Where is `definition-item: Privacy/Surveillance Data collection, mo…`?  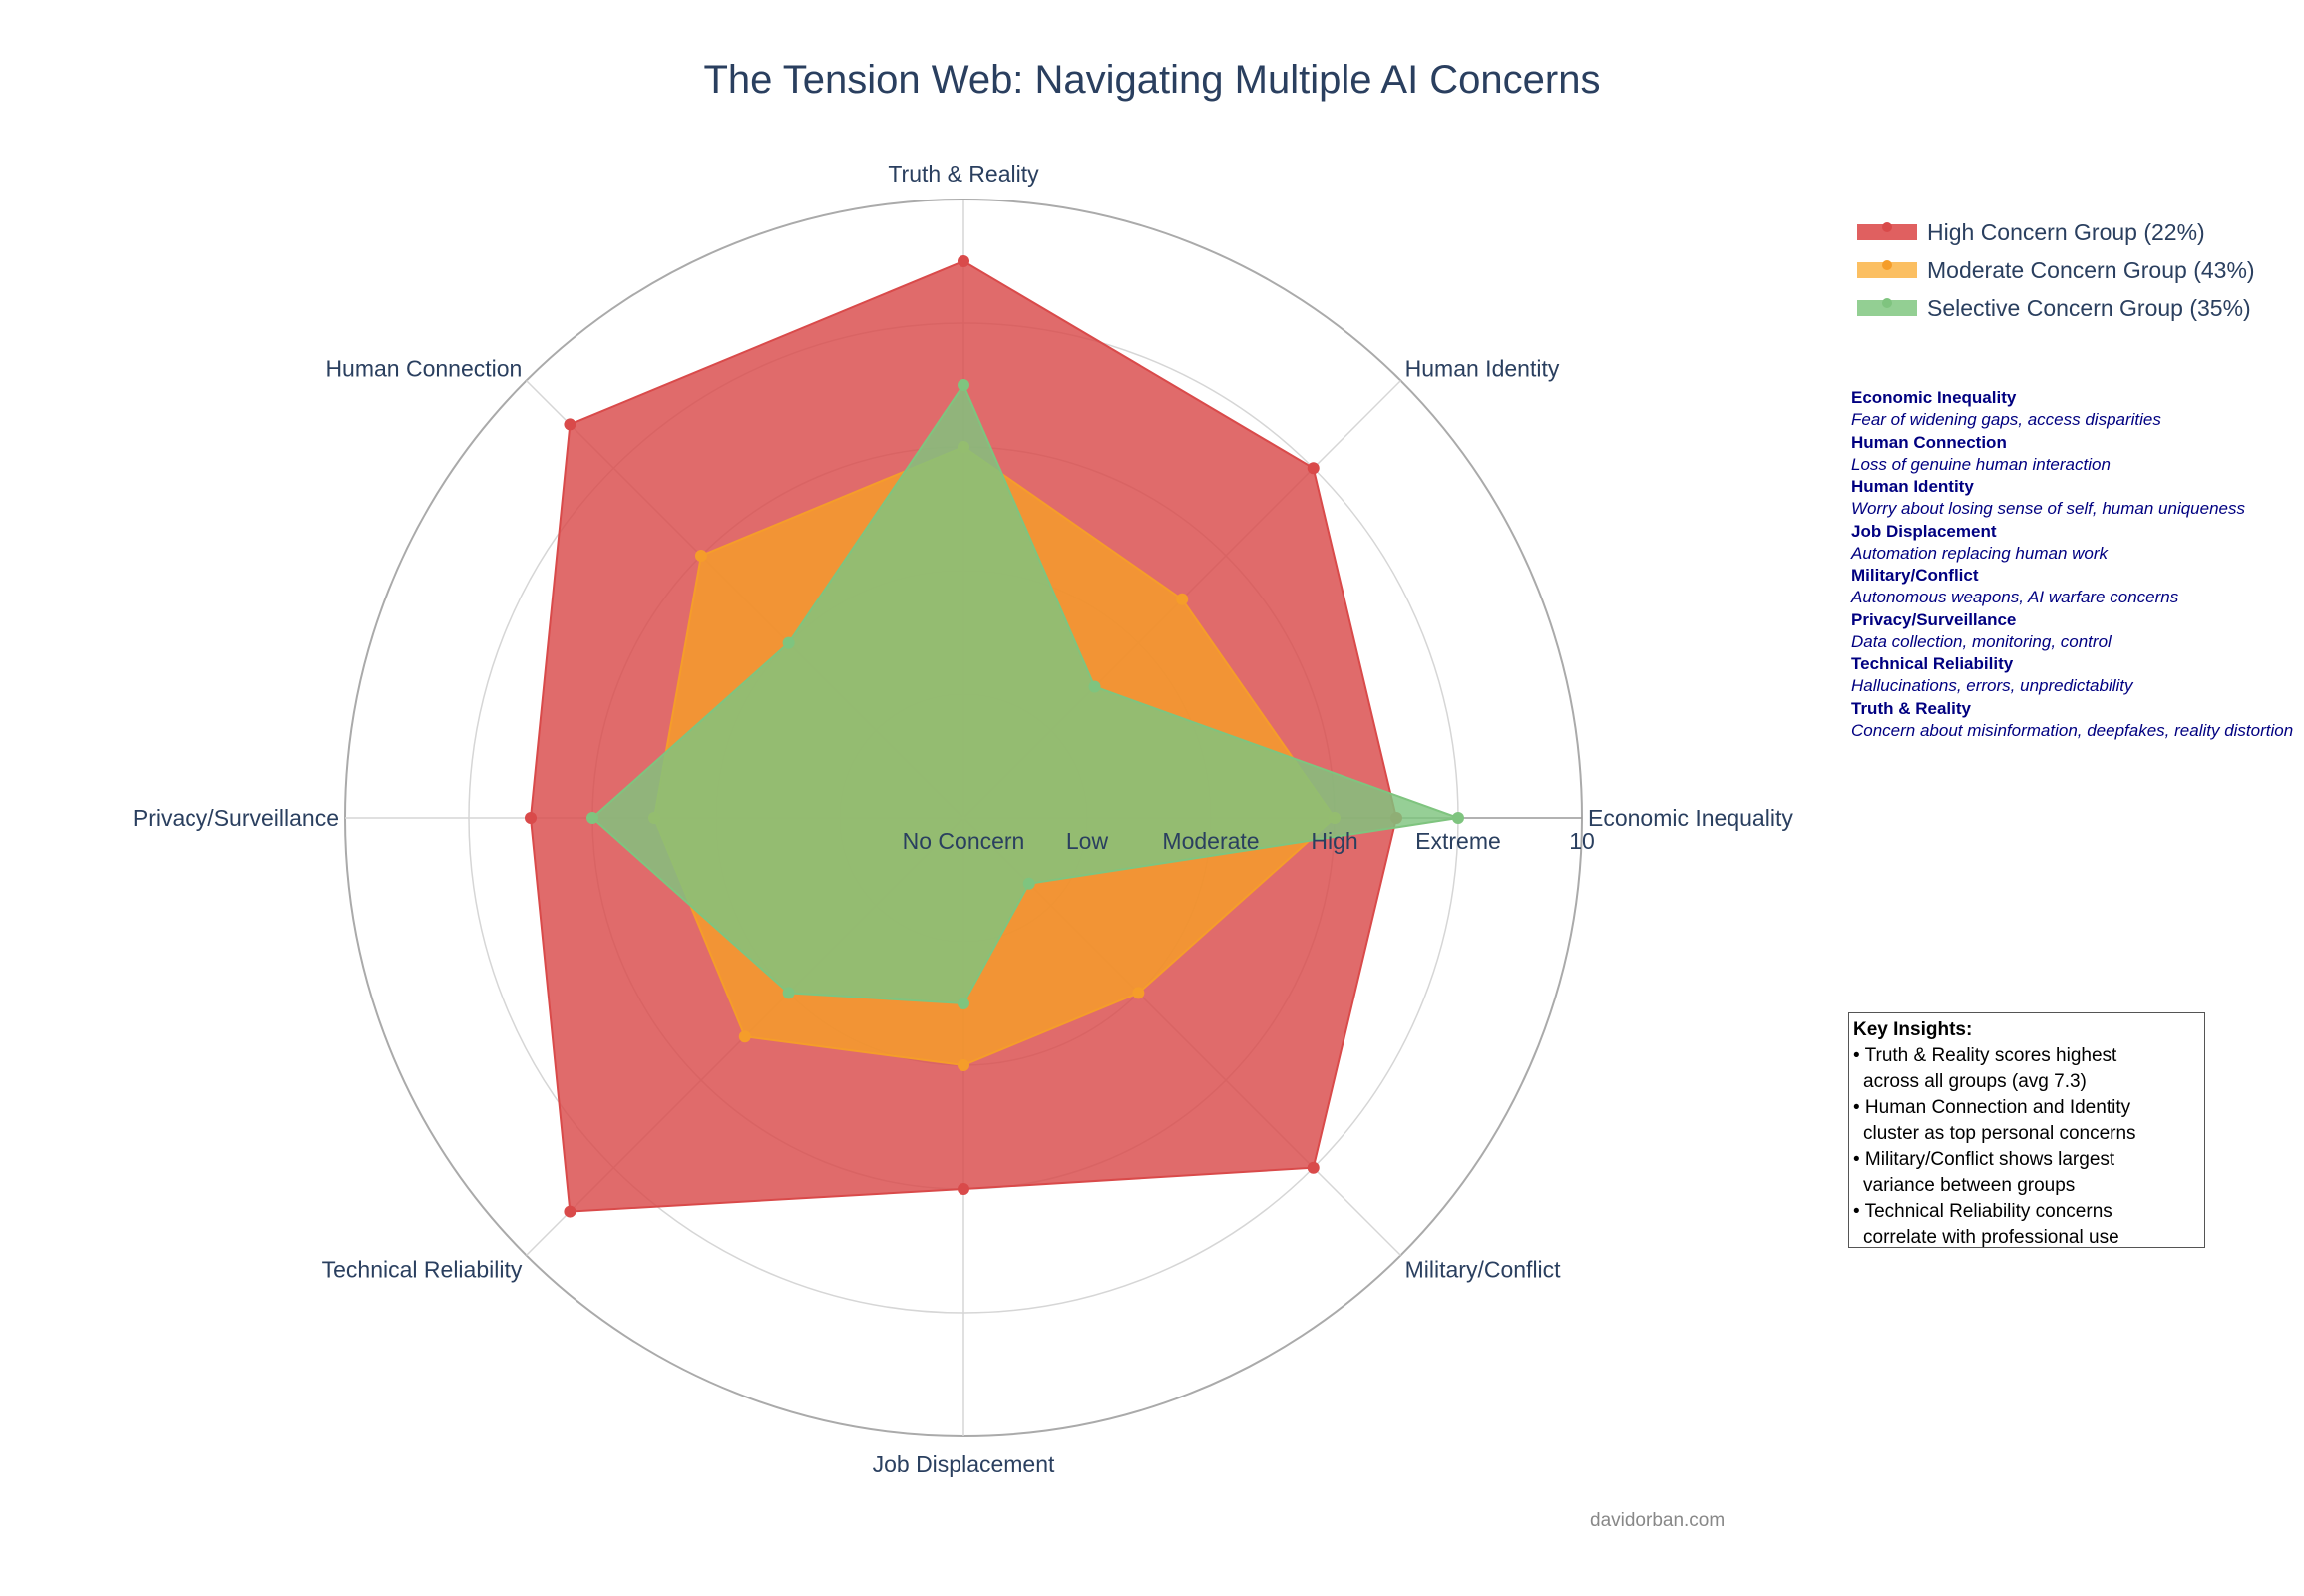
definition-item: Privacy/Surveillance Data collection, mo… is located at coordinates (2076, 631).